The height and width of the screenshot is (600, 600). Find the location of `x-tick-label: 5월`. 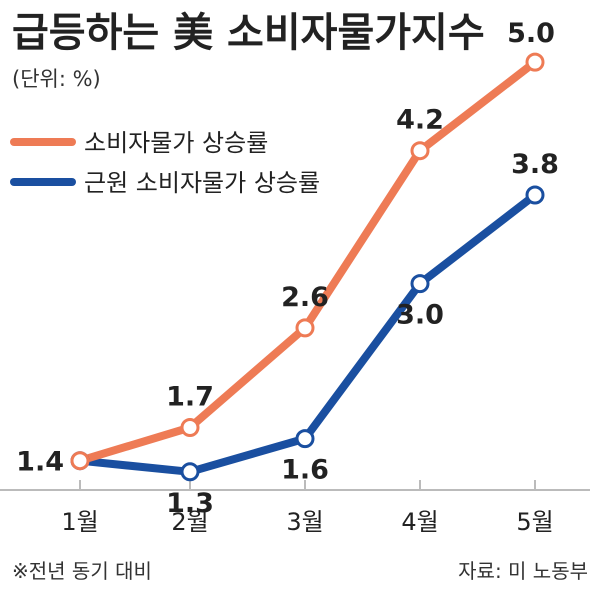

x-tick-label: 5월 is located at coordinates (534, 522).